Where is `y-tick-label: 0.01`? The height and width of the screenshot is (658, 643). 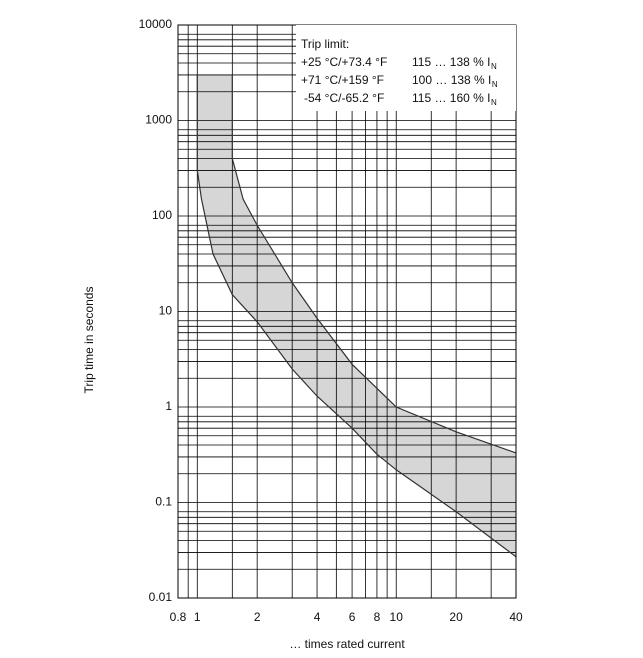
y-tick-label: 0.01 is located at coordinates (161, 597).